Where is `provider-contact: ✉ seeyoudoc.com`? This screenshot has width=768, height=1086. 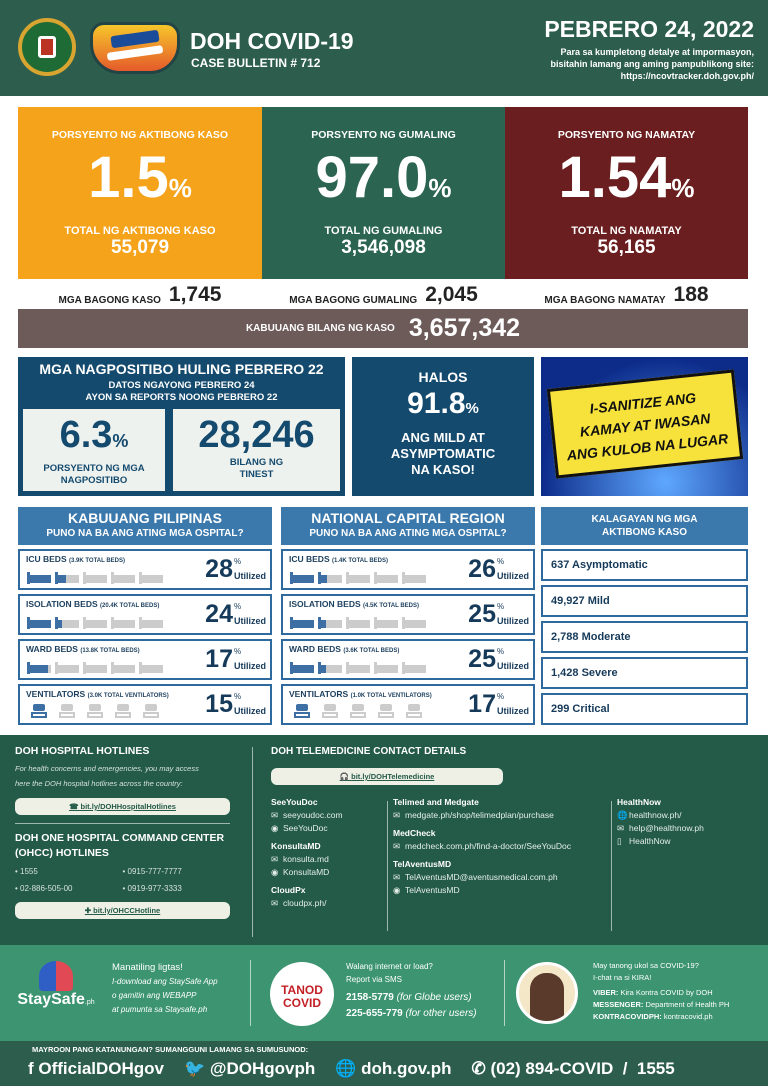
provider-contact: ✉ seeyoudoc.com is located at coordinates (328, 815).